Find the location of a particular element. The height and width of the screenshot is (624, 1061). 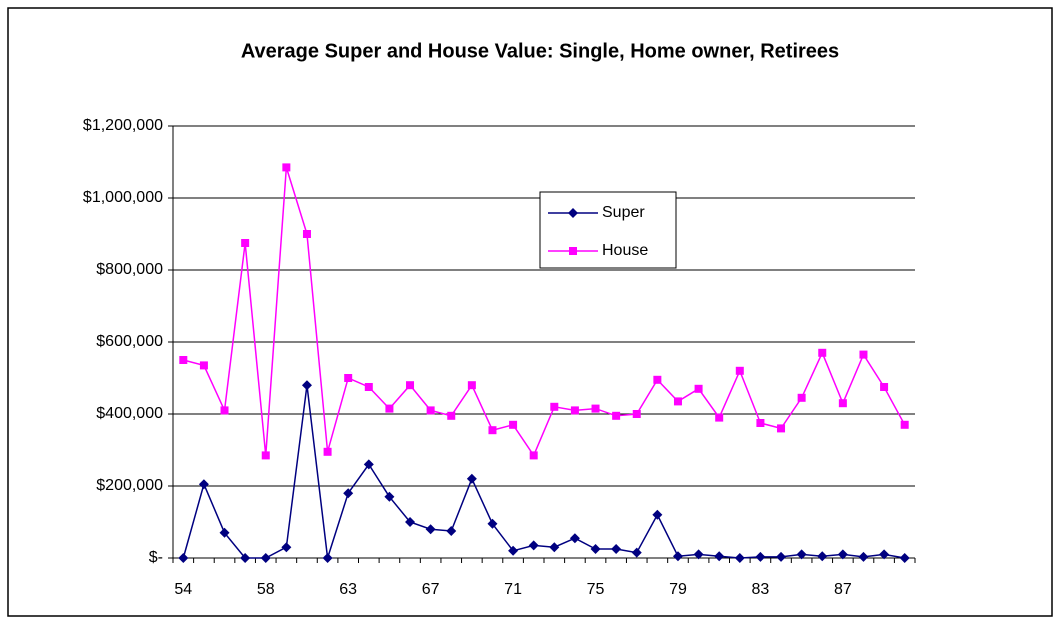

x-tick-label: 83 is located at coordinates (761, 589).